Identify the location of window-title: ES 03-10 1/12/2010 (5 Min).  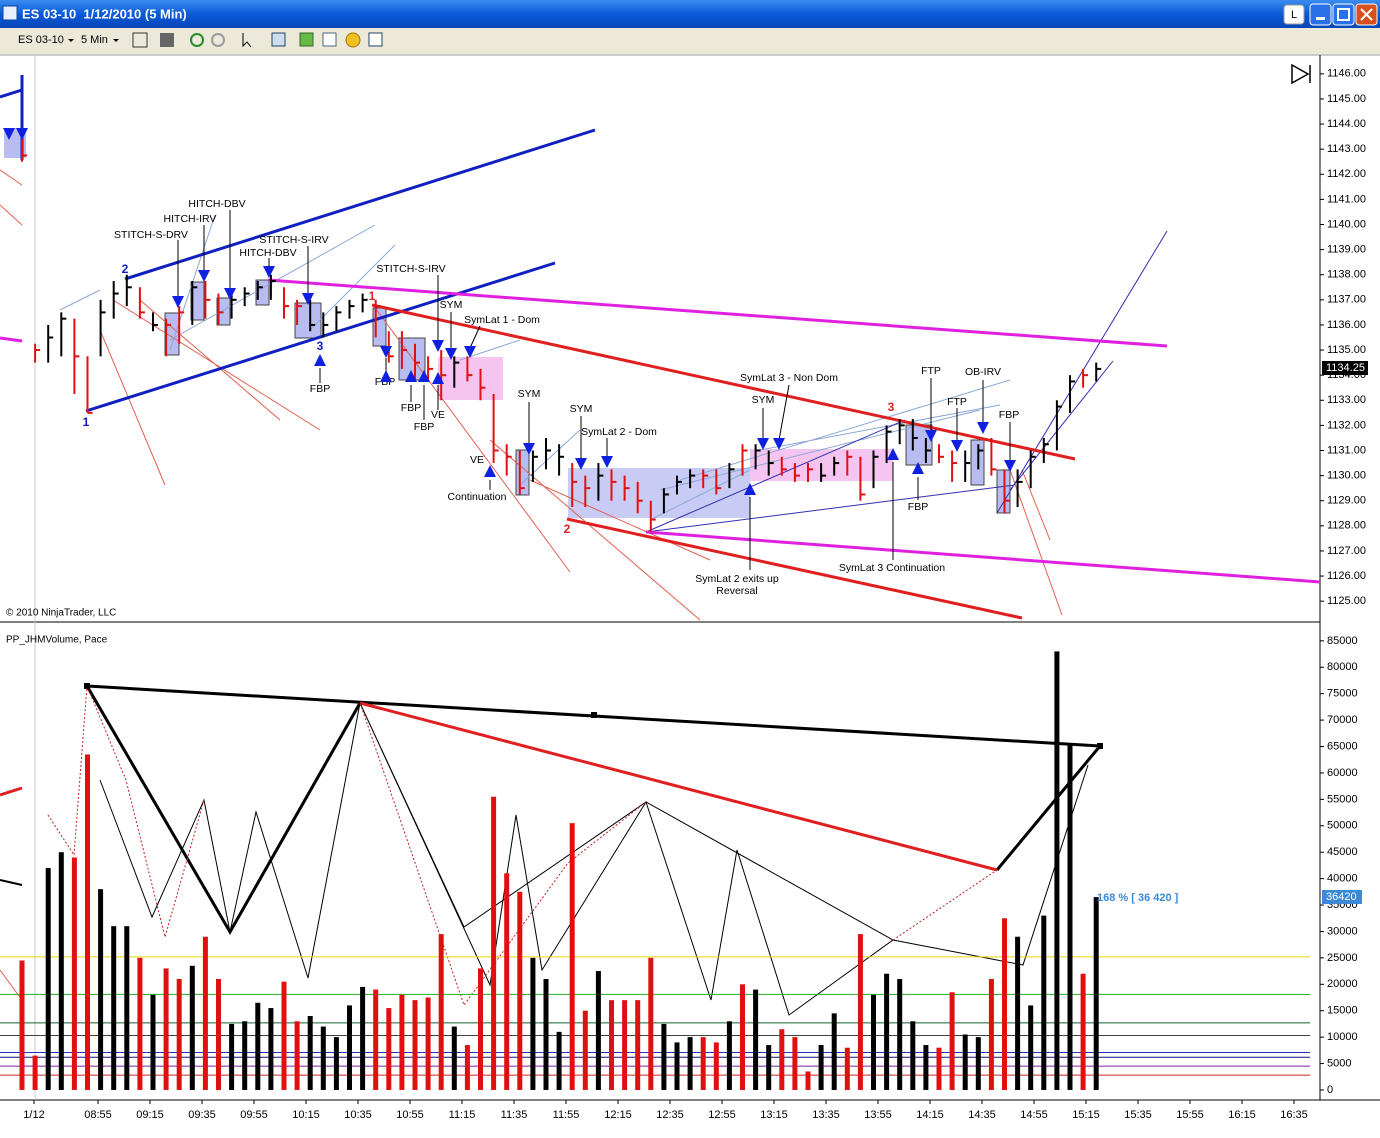
(104, 13).